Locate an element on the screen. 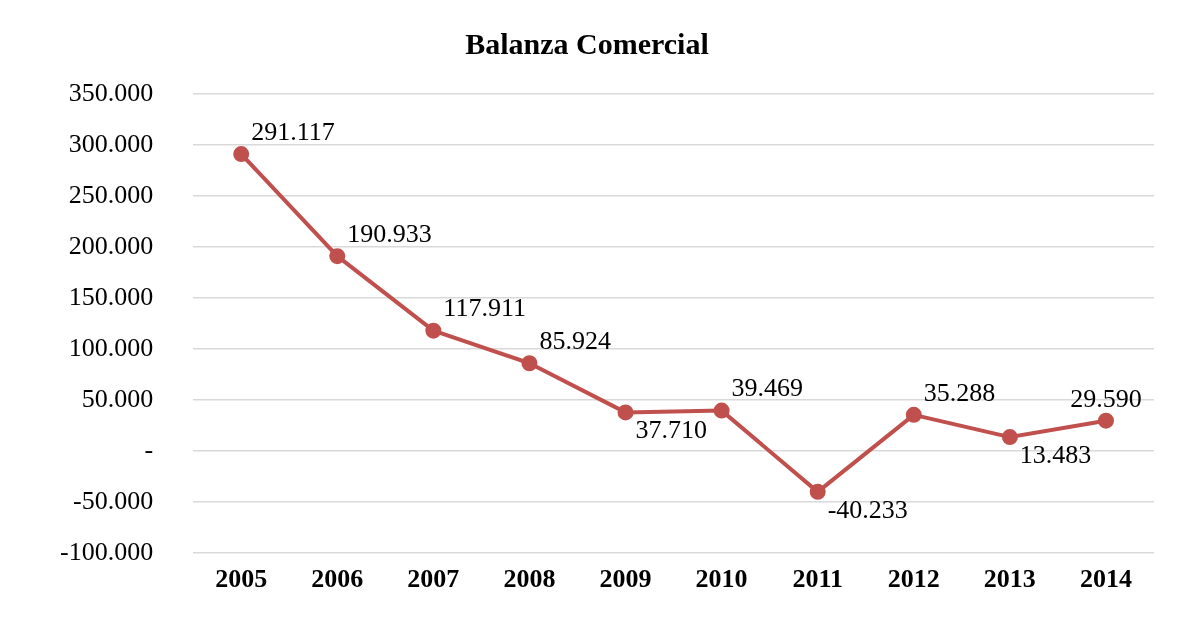 This screenshot has width=1179, height=618. data-label: 13.483 is located at coordinates (1055, 454).